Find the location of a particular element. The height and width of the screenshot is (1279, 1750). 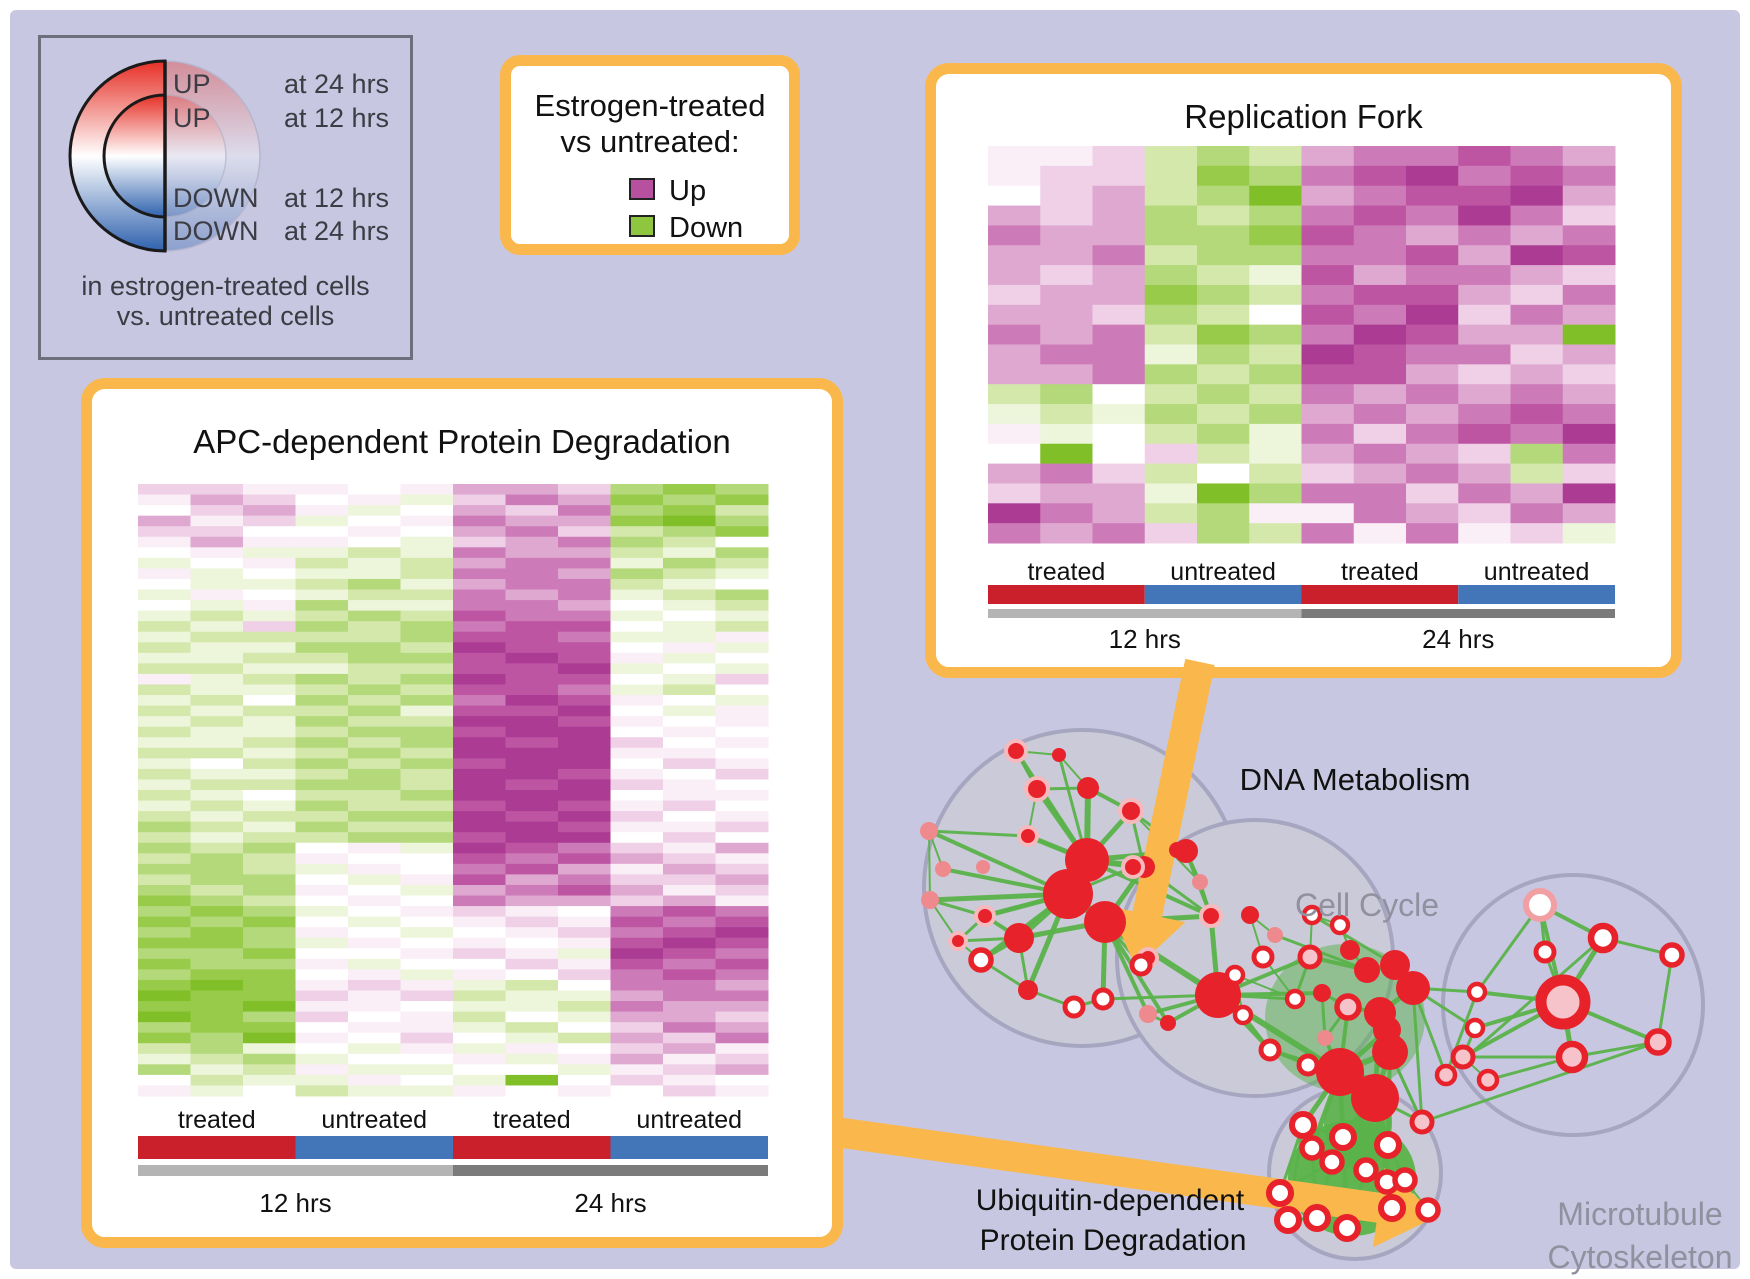

estrogen-legend-title-line2: vs untreated: is located at coordinates (650, 141).